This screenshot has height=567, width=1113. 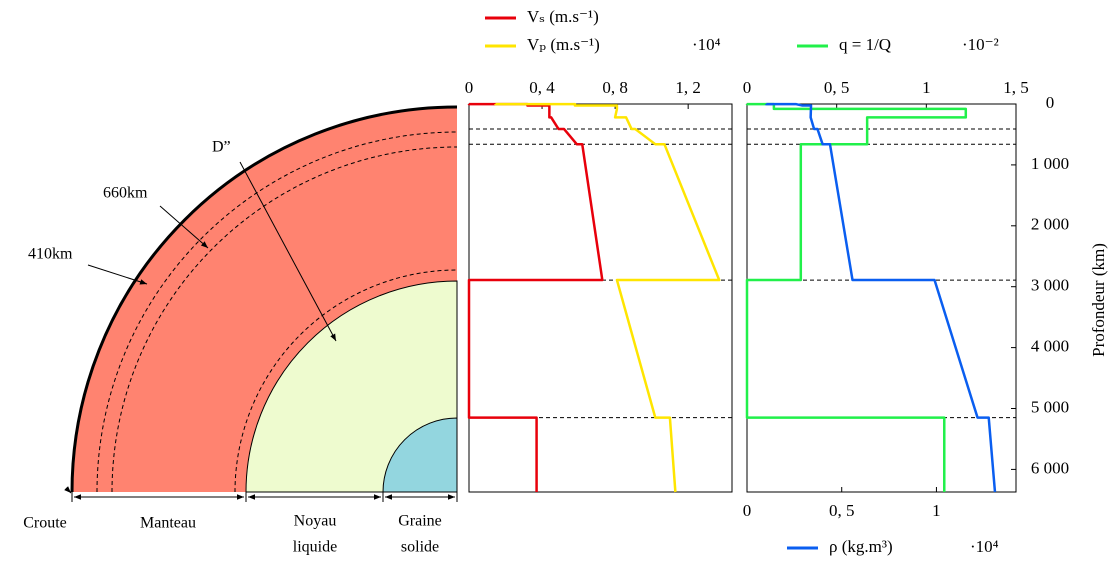 I want to click on legend-label: q = 1/Q, so click(x=865, y=44).